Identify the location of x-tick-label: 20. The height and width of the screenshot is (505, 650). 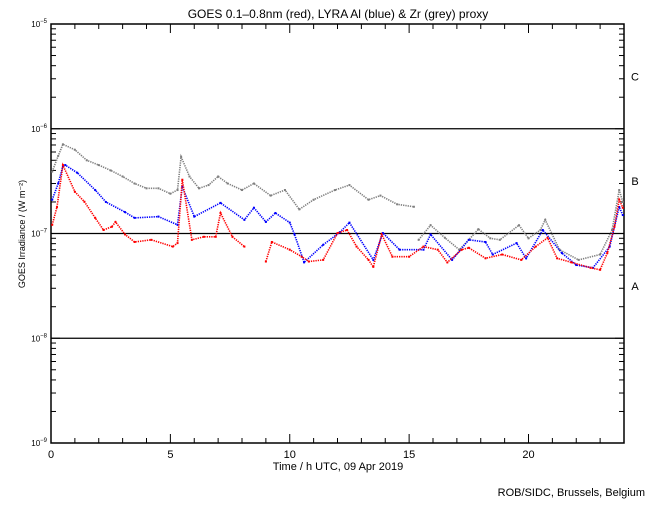
(528, 455).